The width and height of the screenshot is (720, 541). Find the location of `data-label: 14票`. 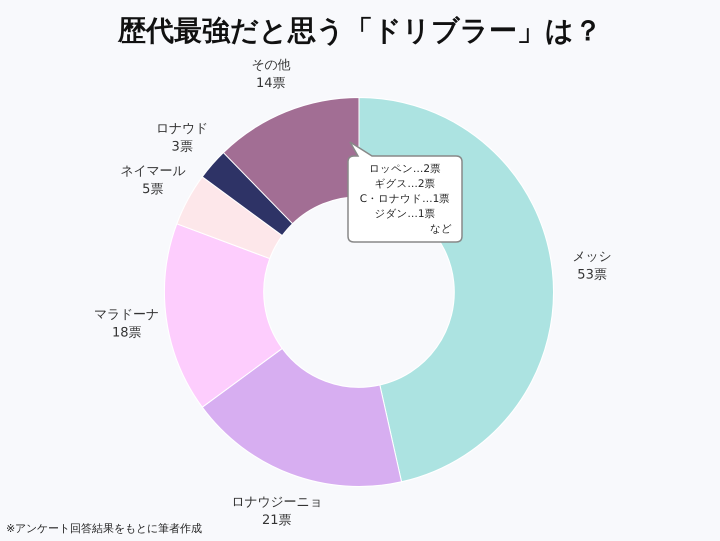

data-label: 14票 is located at coordinates (271, 84).